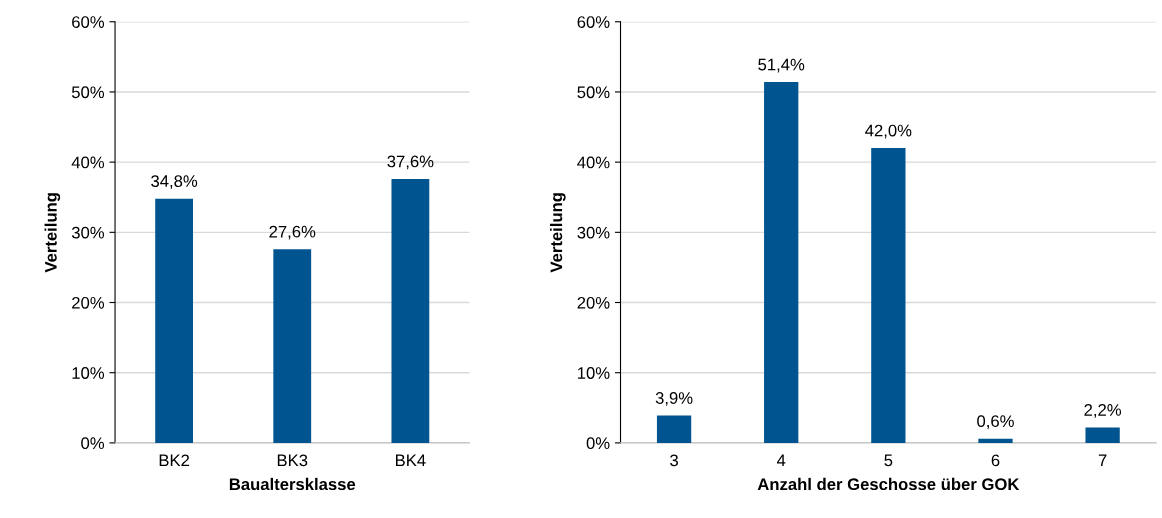 Image resolution: width=1162 pixels, height=518 pixels. What do you see at coordinates (995, 422) in the screenshot?
I see `data-label: 0,6%` at bounding box center [995, 422].